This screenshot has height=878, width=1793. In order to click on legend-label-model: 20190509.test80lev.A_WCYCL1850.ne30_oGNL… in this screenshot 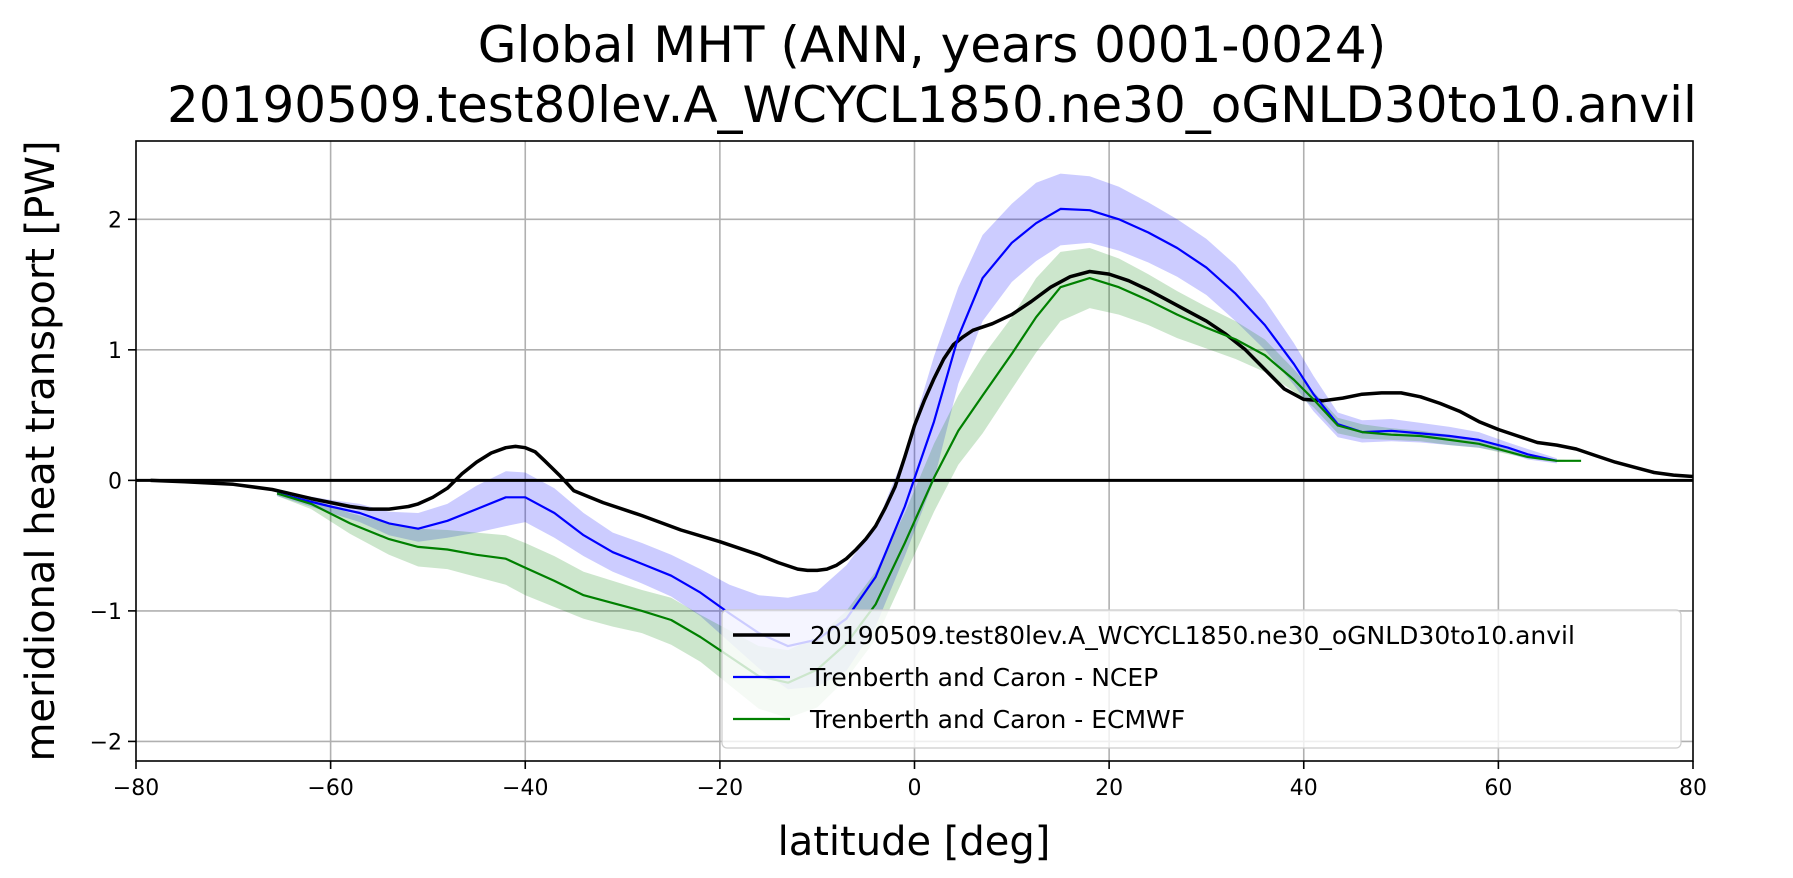, I will do `click(1192, 635)`.